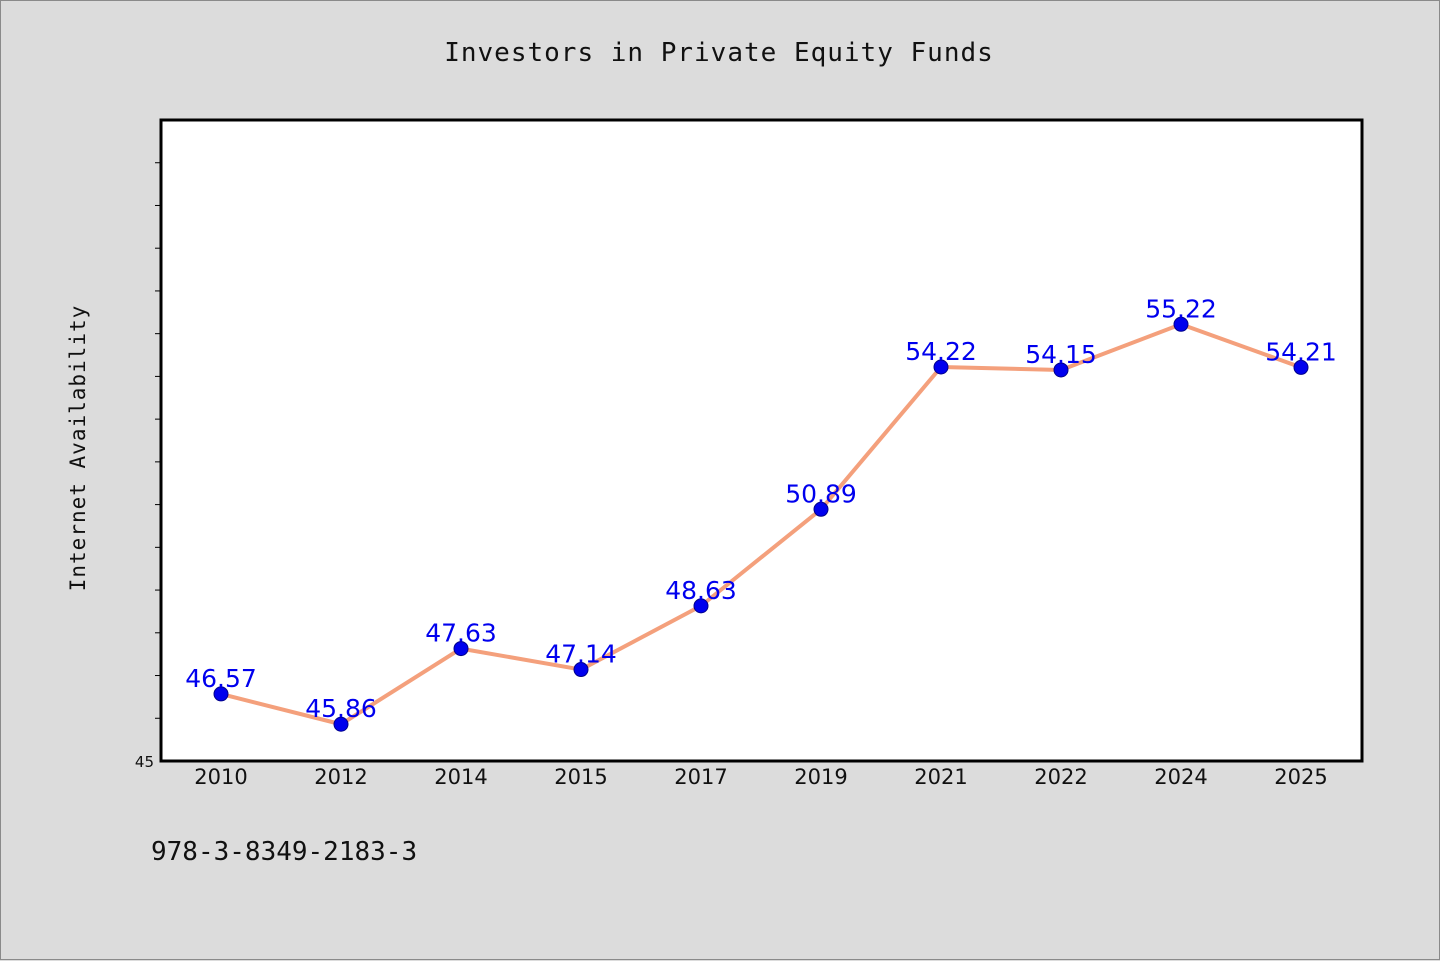 The width and height of the screenshot is (1440, 961). I want to click on y-axis-ticks: 45, so click(148, 466).